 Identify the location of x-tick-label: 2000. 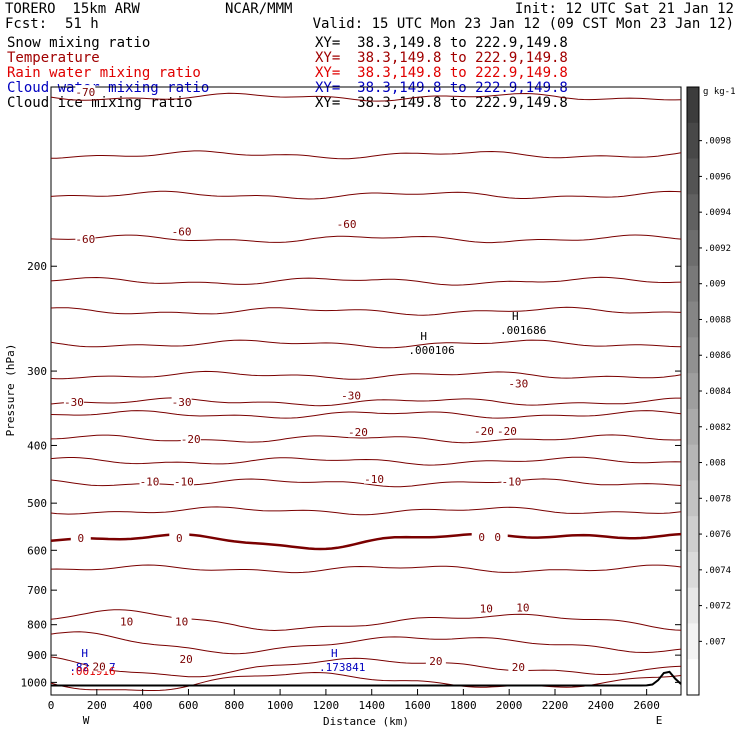
(509, 705).